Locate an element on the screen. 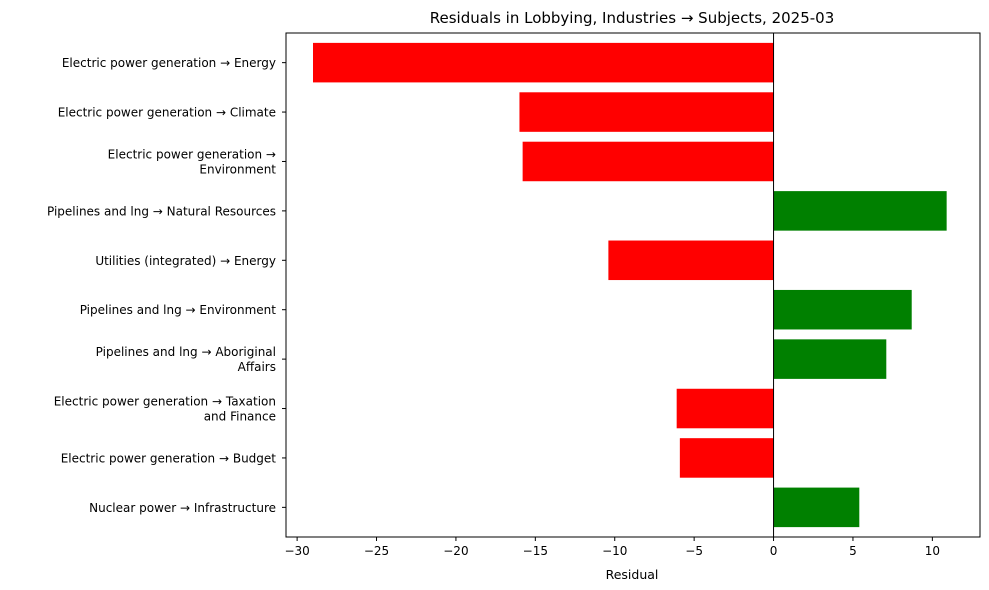 Image resolution: width=989 pixels, height=590 pixels. y-tick-label: Electric power generation → is located at coordinates (192, 154).